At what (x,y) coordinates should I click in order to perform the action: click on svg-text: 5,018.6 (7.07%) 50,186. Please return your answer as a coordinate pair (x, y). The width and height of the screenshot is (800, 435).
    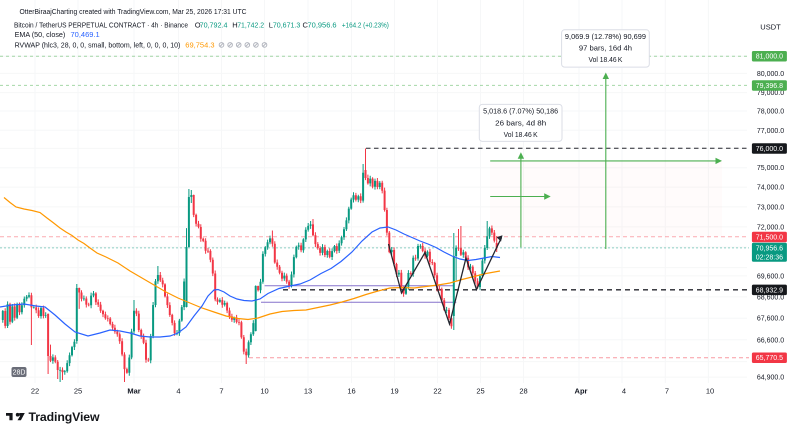
    Looking at the image, I should click on (520, 111).